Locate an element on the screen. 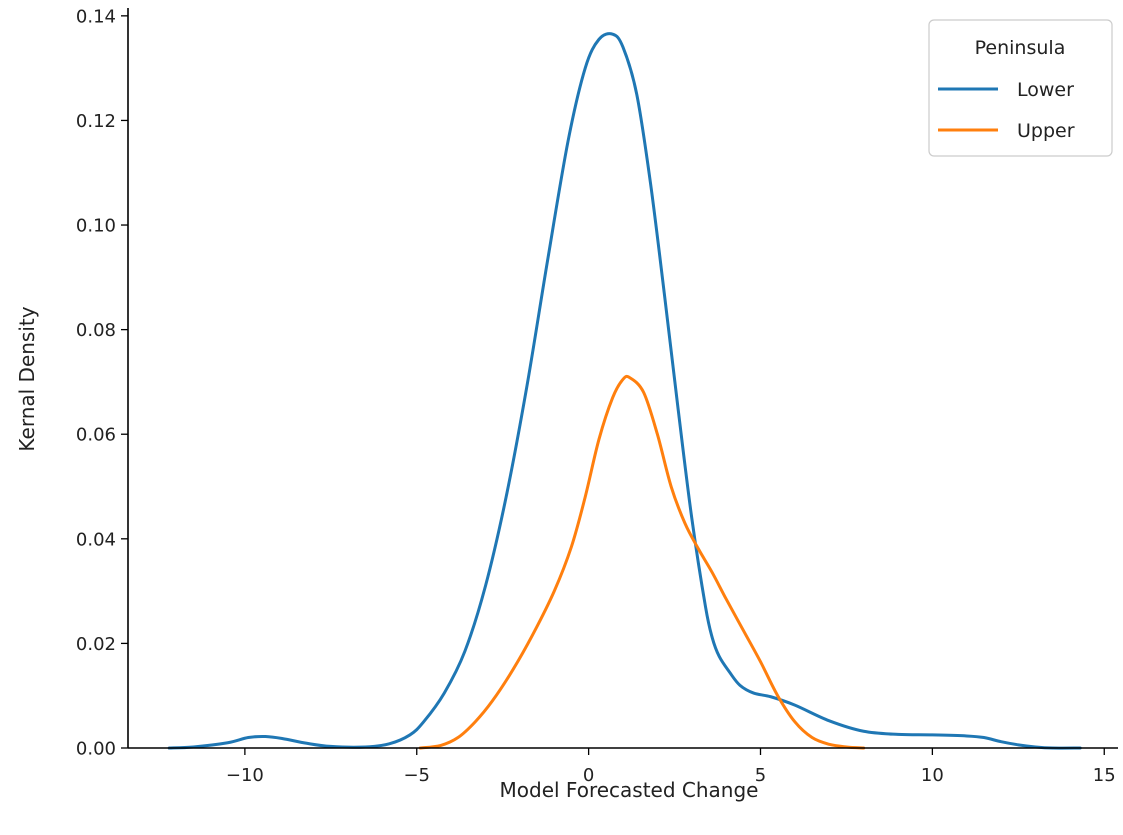 The image size is (1123, 835). y-tick-label: 0.06 is located at coordinates (96, 435).